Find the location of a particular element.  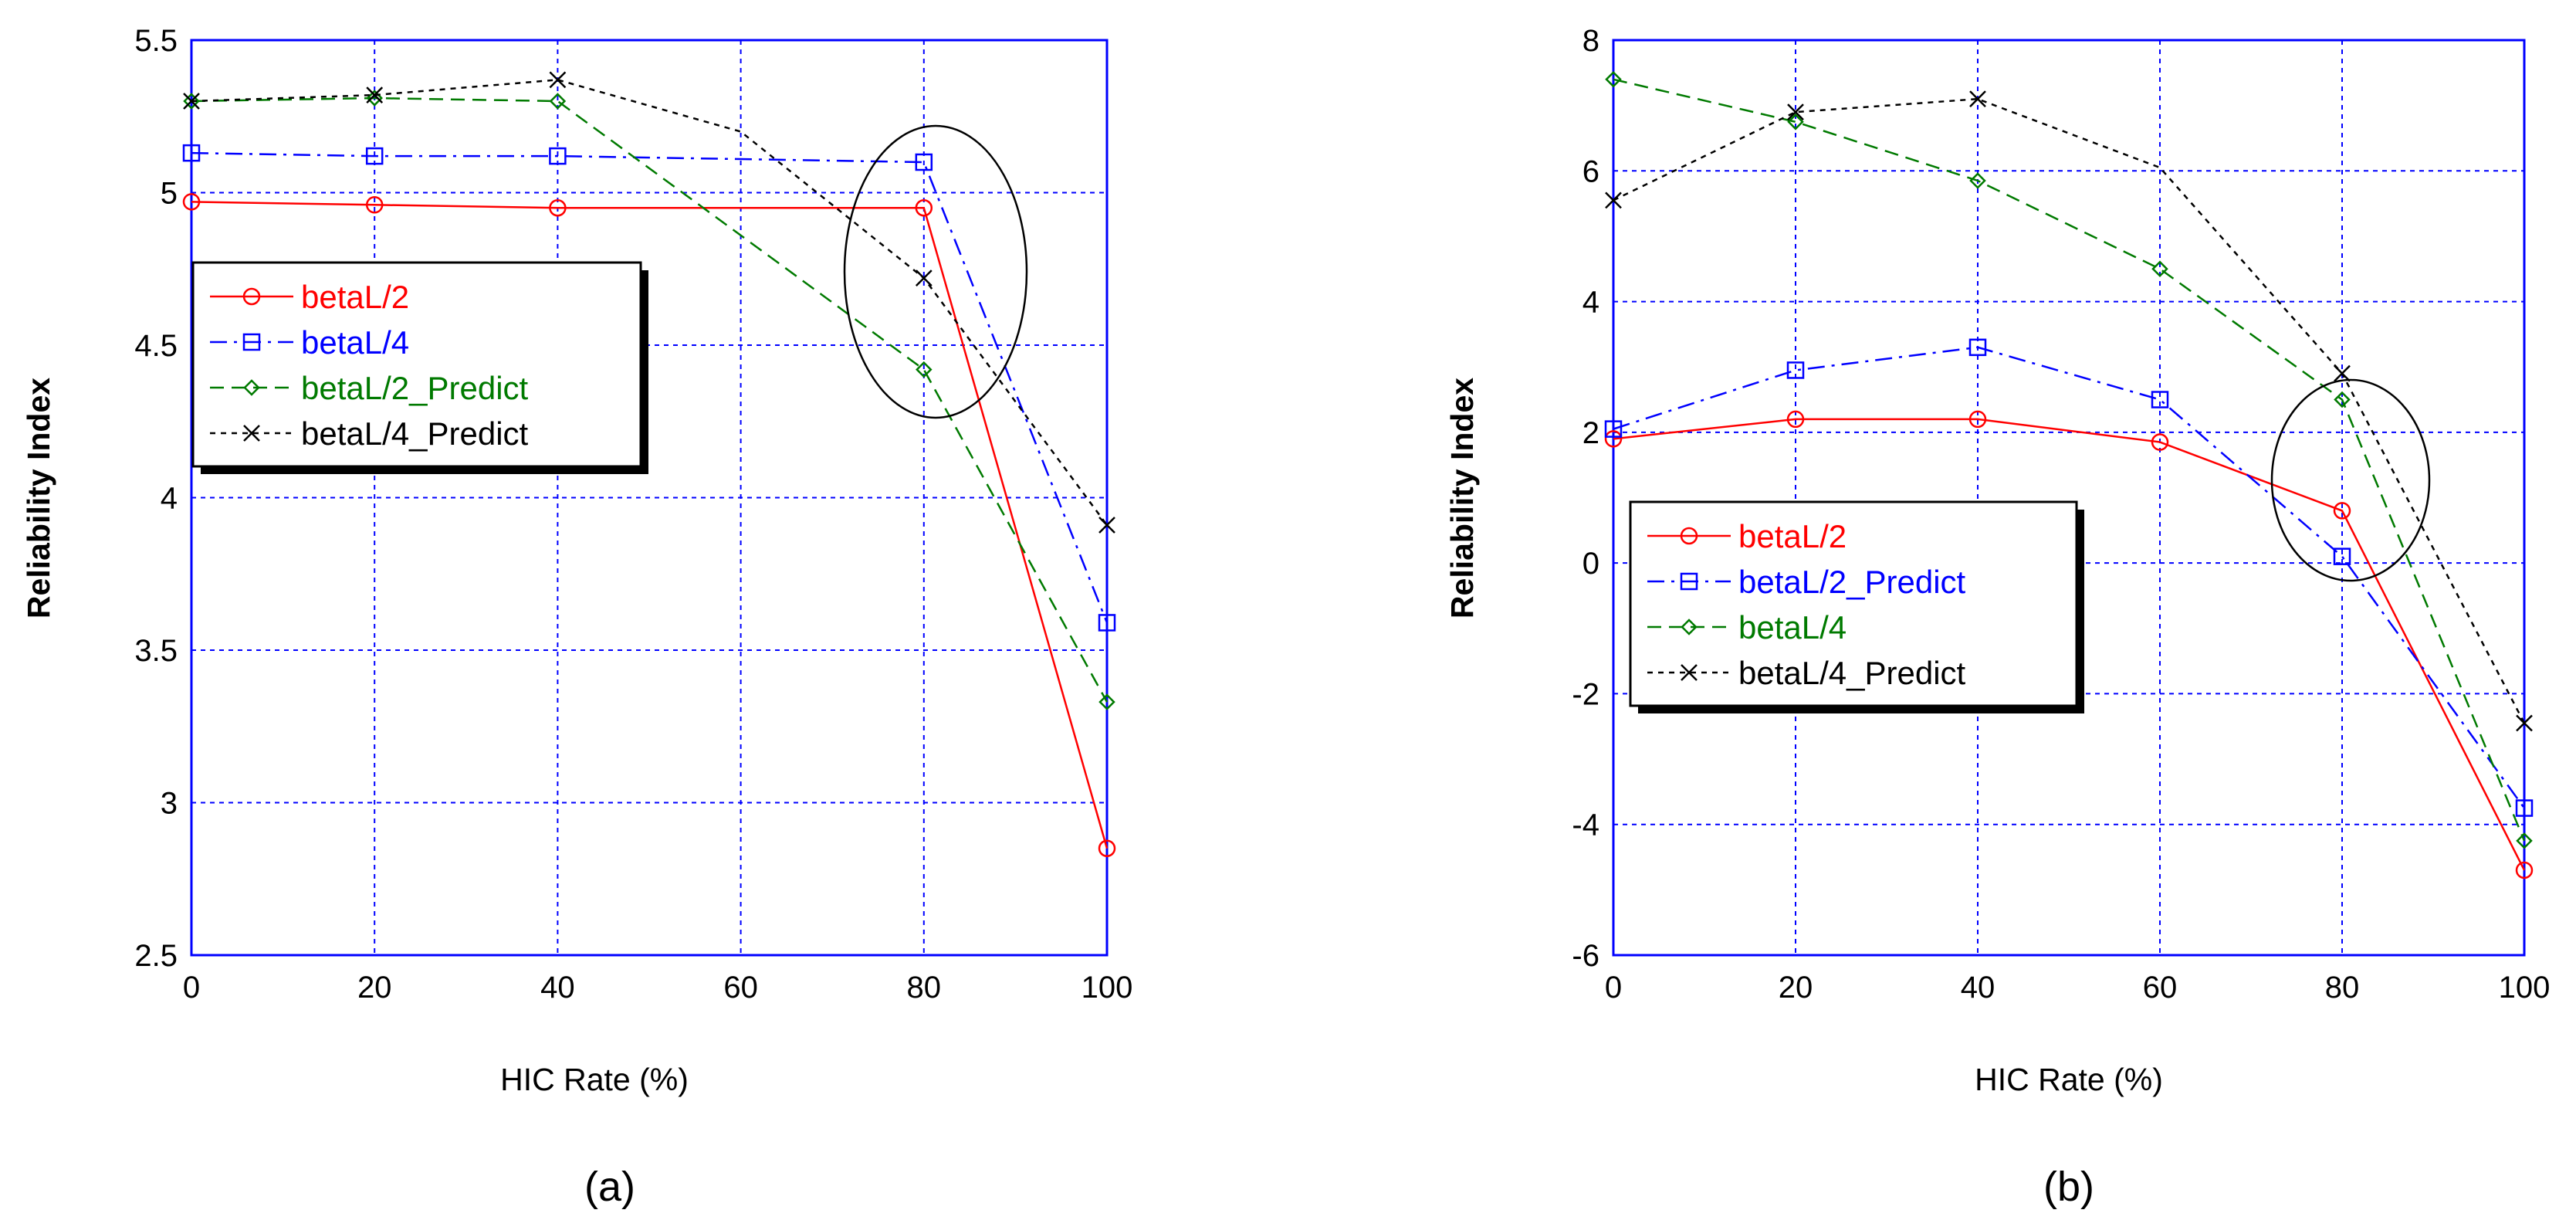

chart-a-x-tick-label: 80 is located at coordinates (924, 988).